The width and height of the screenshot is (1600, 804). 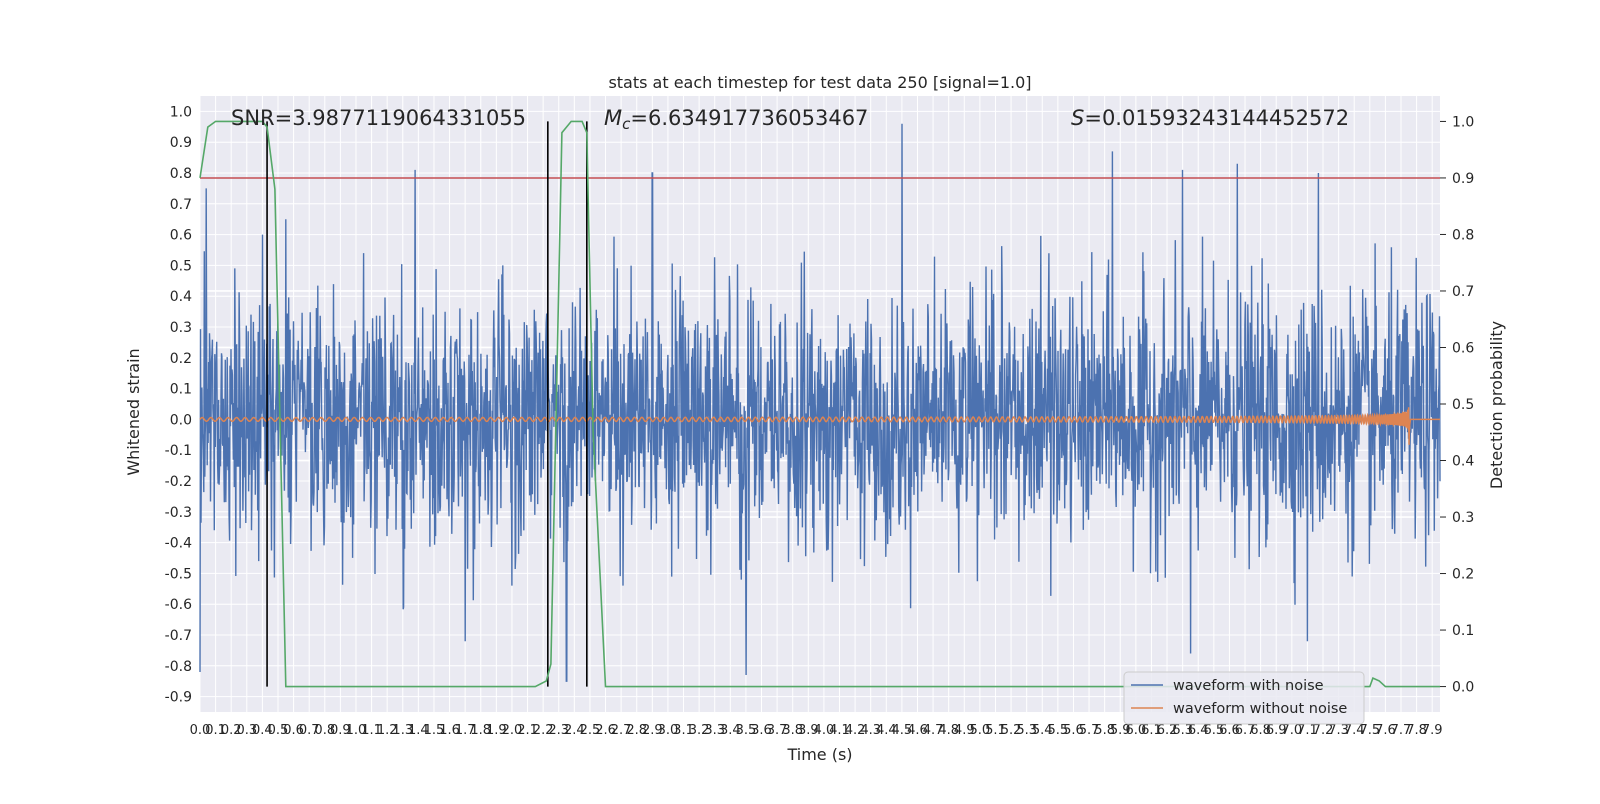 What do you see at coordinates (1198, 730) in the screenshot?
I see `x-tick-label: 6.4` at bounding box center [1198, 730].